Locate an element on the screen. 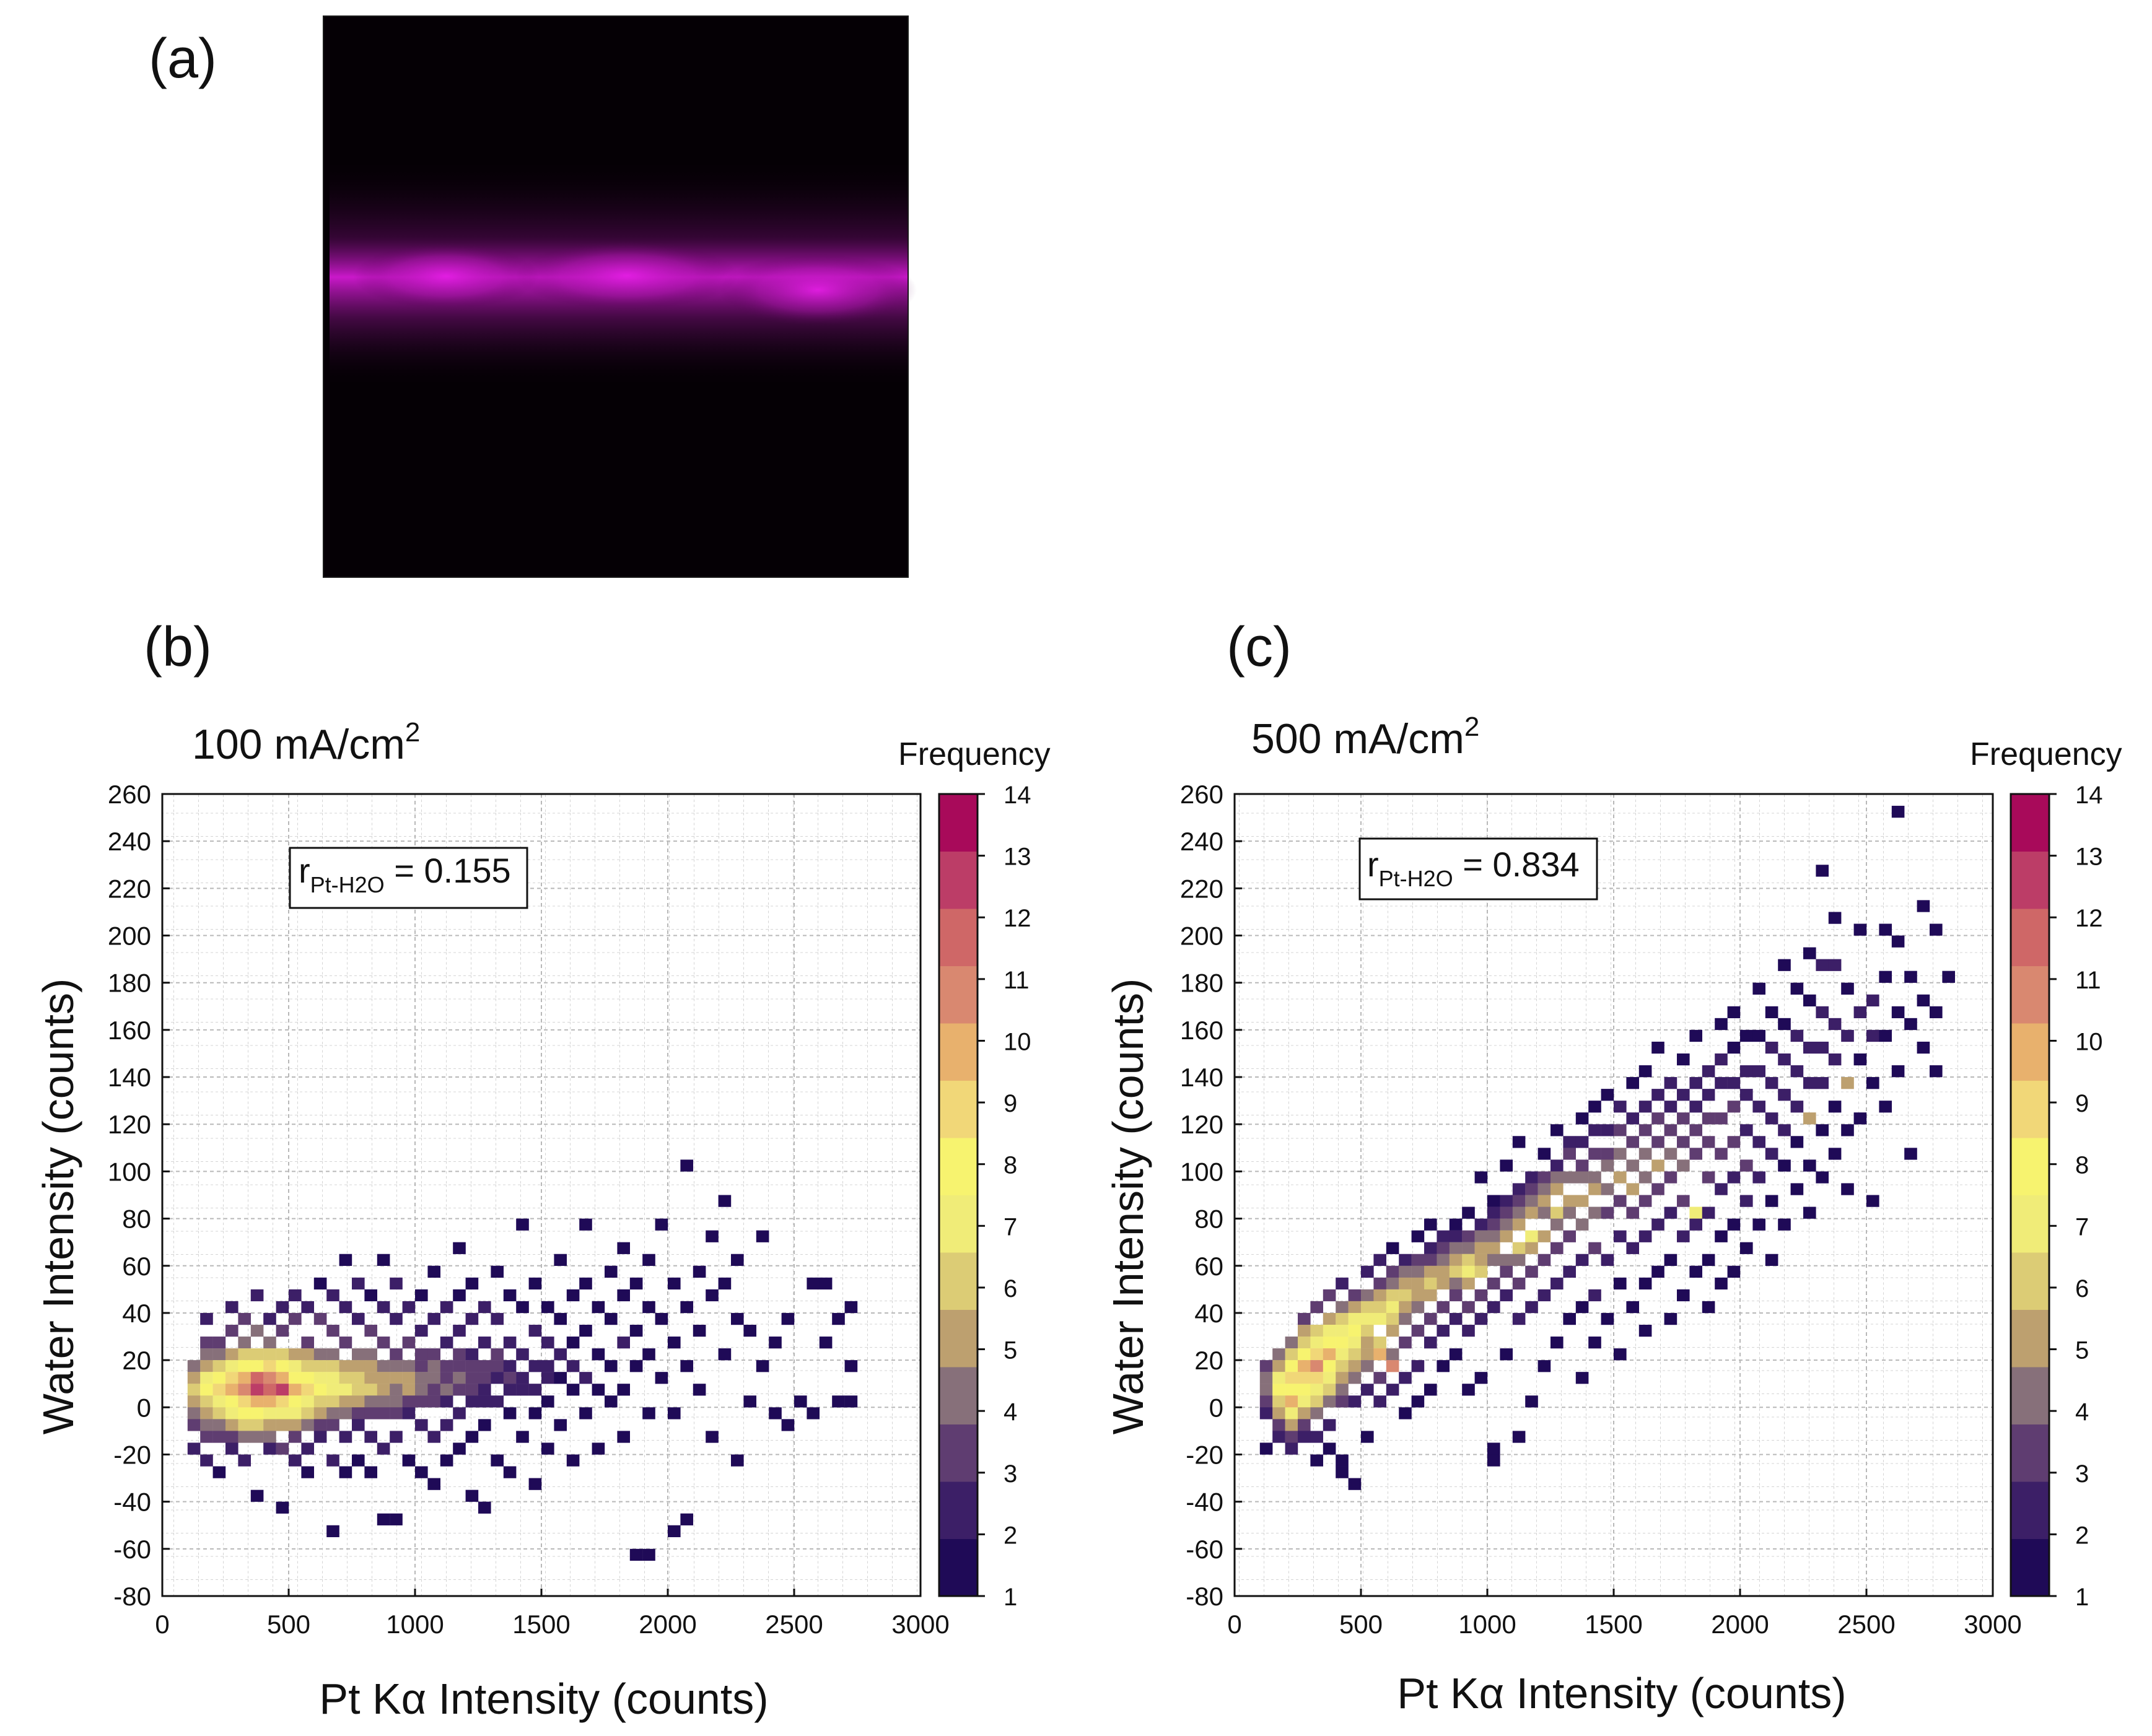  y-tick-label-500-100: 100 is located at coordinates (1201, 1171).